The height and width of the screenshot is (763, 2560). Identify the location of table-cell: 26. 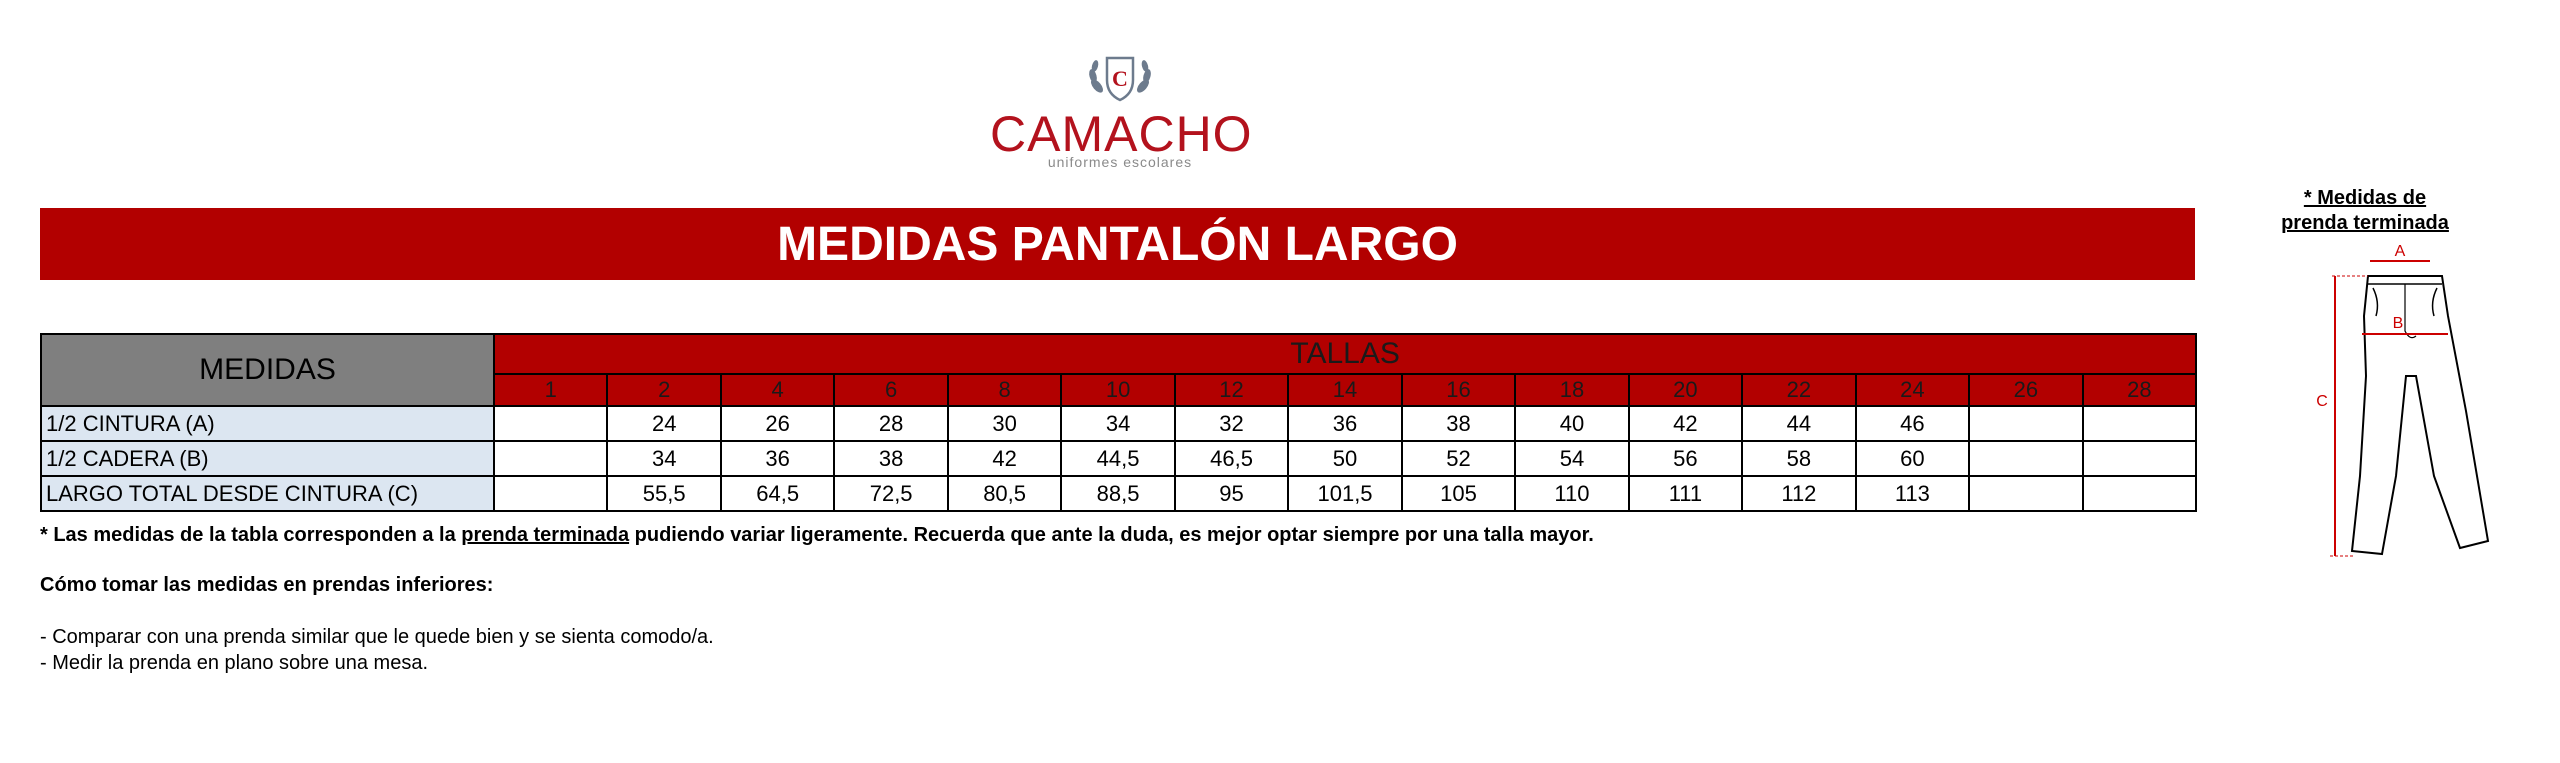
(777, 423).